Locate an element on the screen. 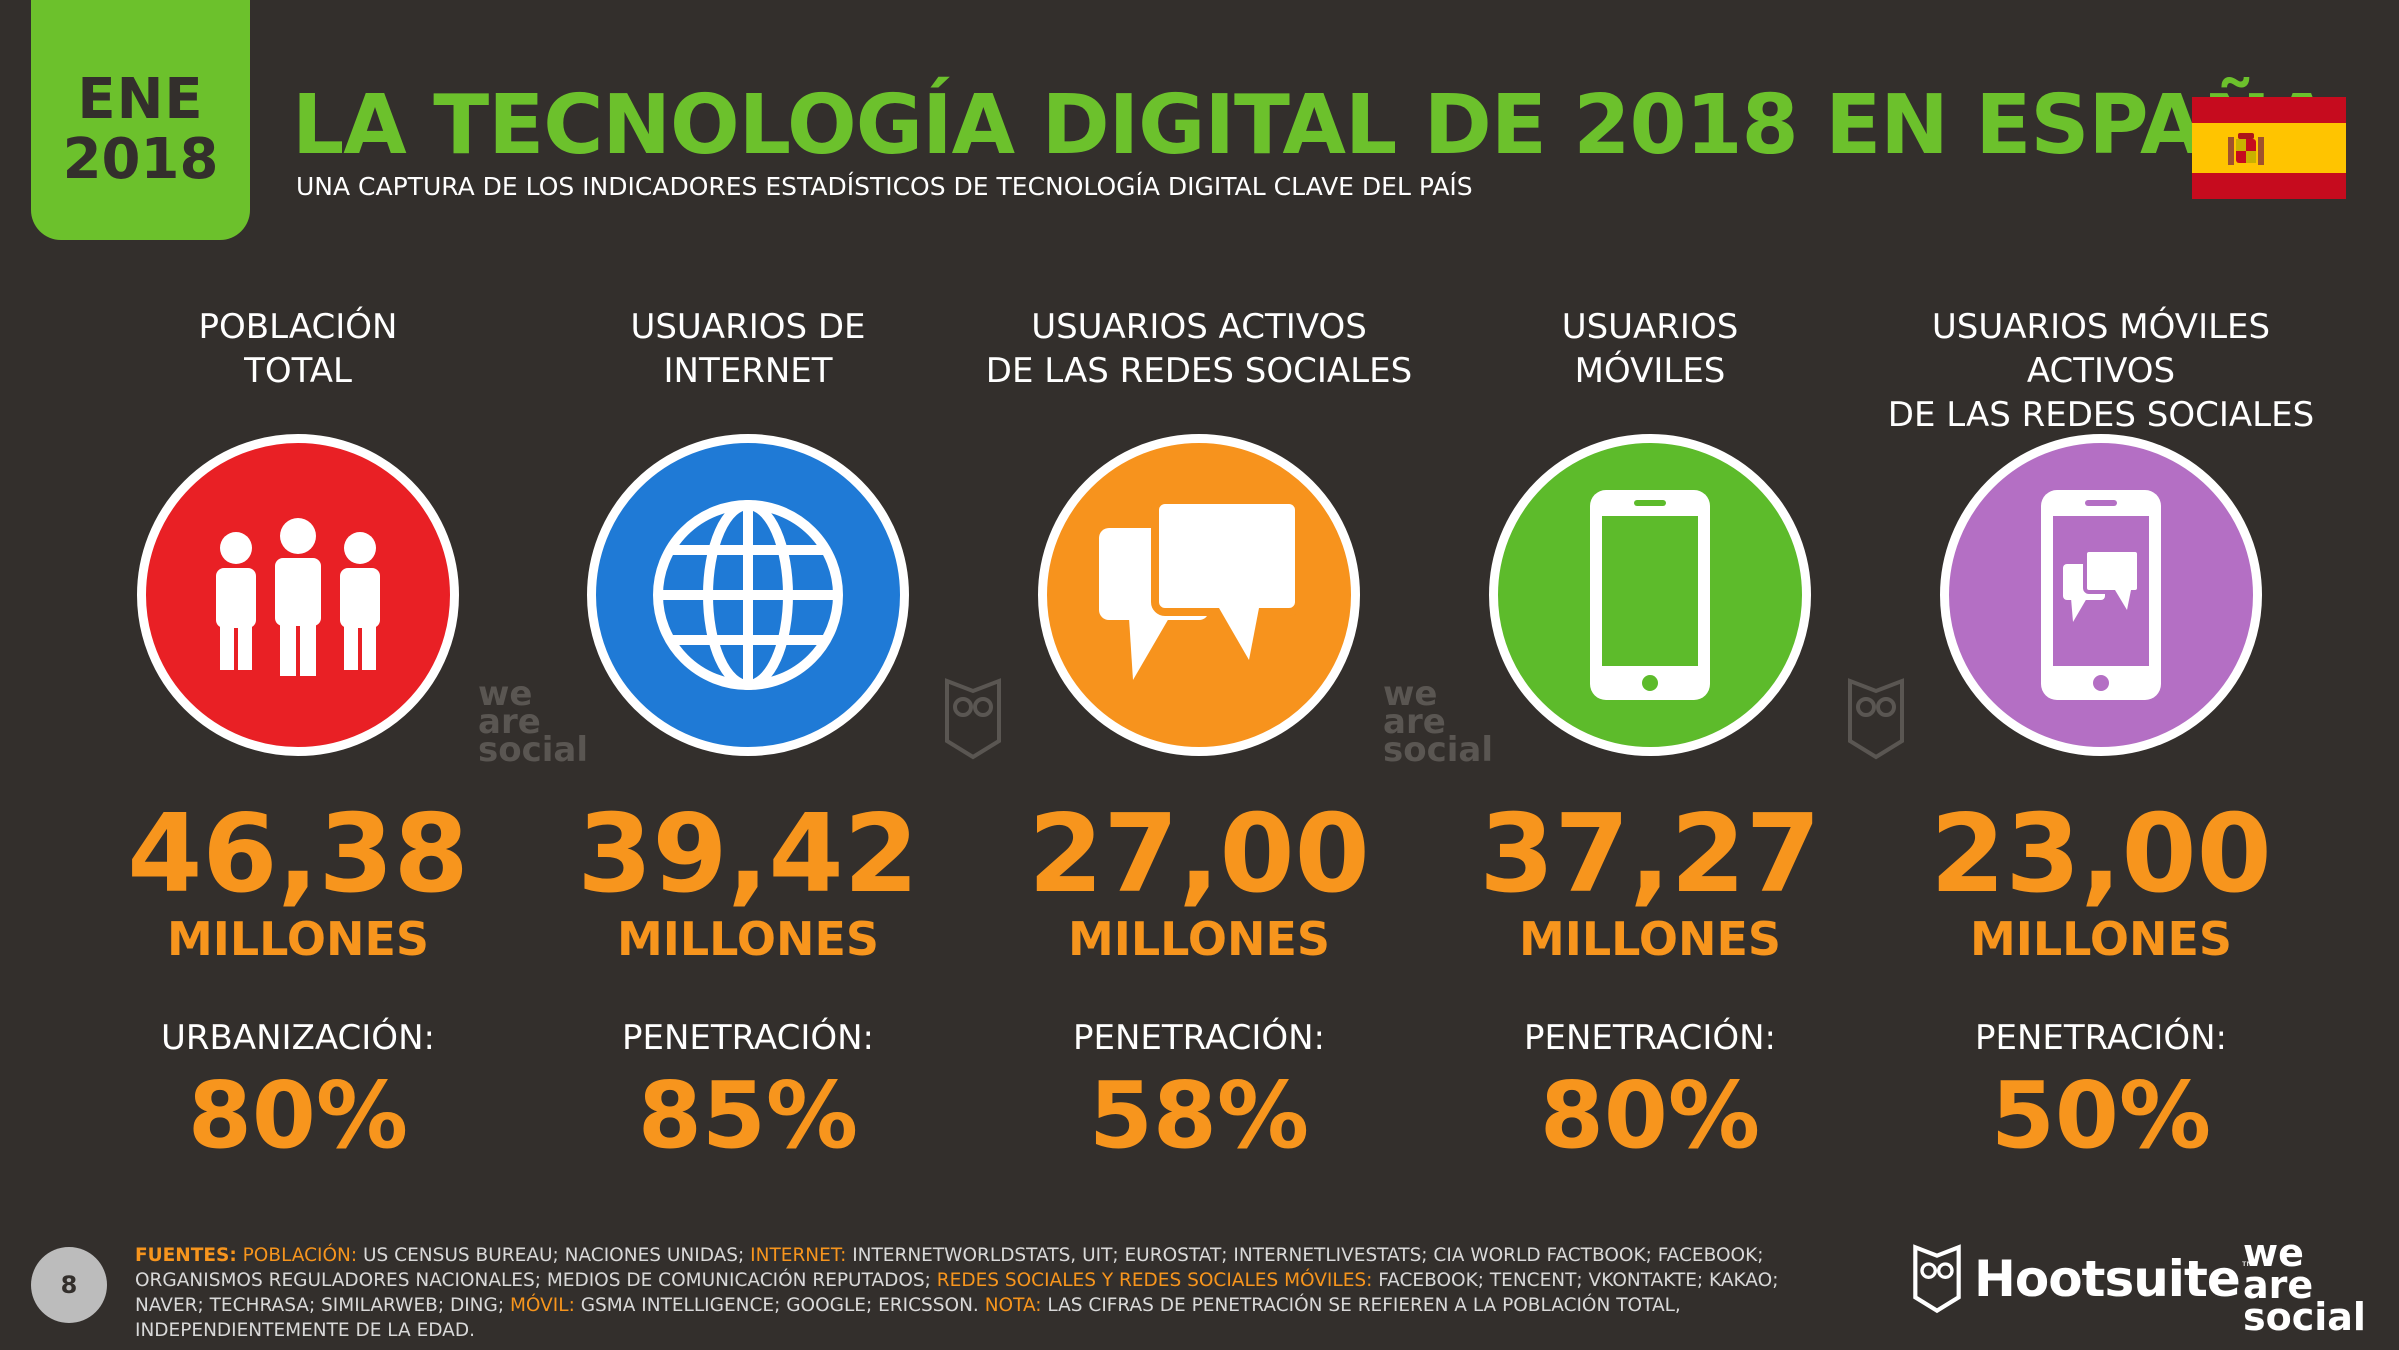  mobile-social-icon is located at coordinates (2101, 595).